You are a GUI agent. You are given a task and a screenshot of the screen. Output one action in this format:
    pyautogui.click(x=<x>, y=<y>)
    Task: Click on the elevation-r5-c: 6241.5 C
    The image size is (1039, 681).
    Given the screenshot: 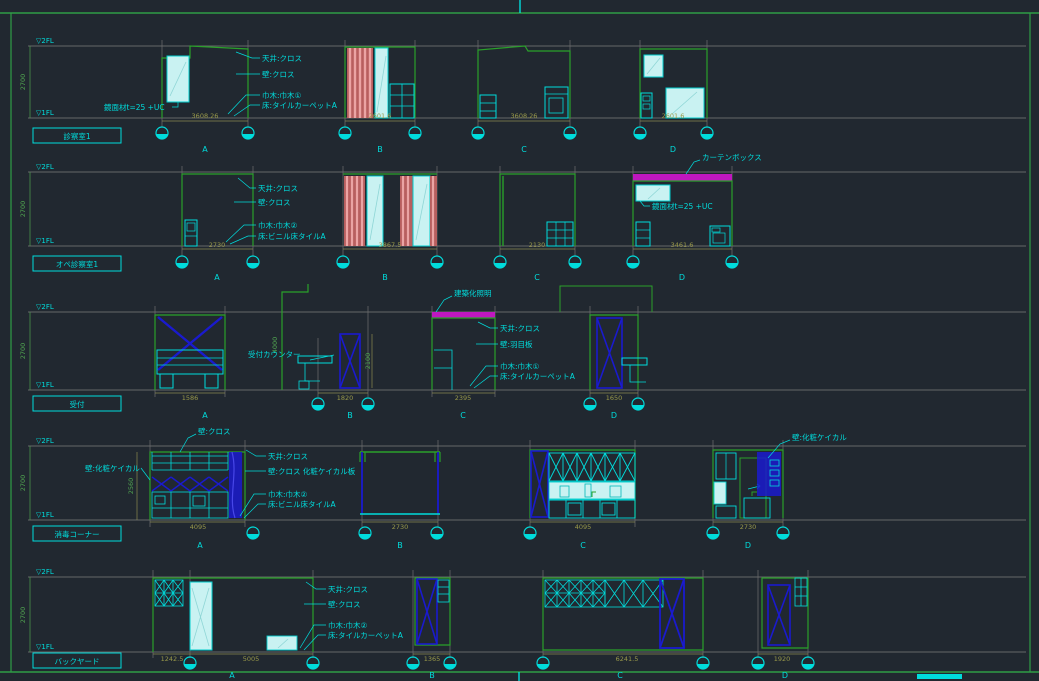 What is the action you would take?
    pyautogui.click(x=623, y=625)
    